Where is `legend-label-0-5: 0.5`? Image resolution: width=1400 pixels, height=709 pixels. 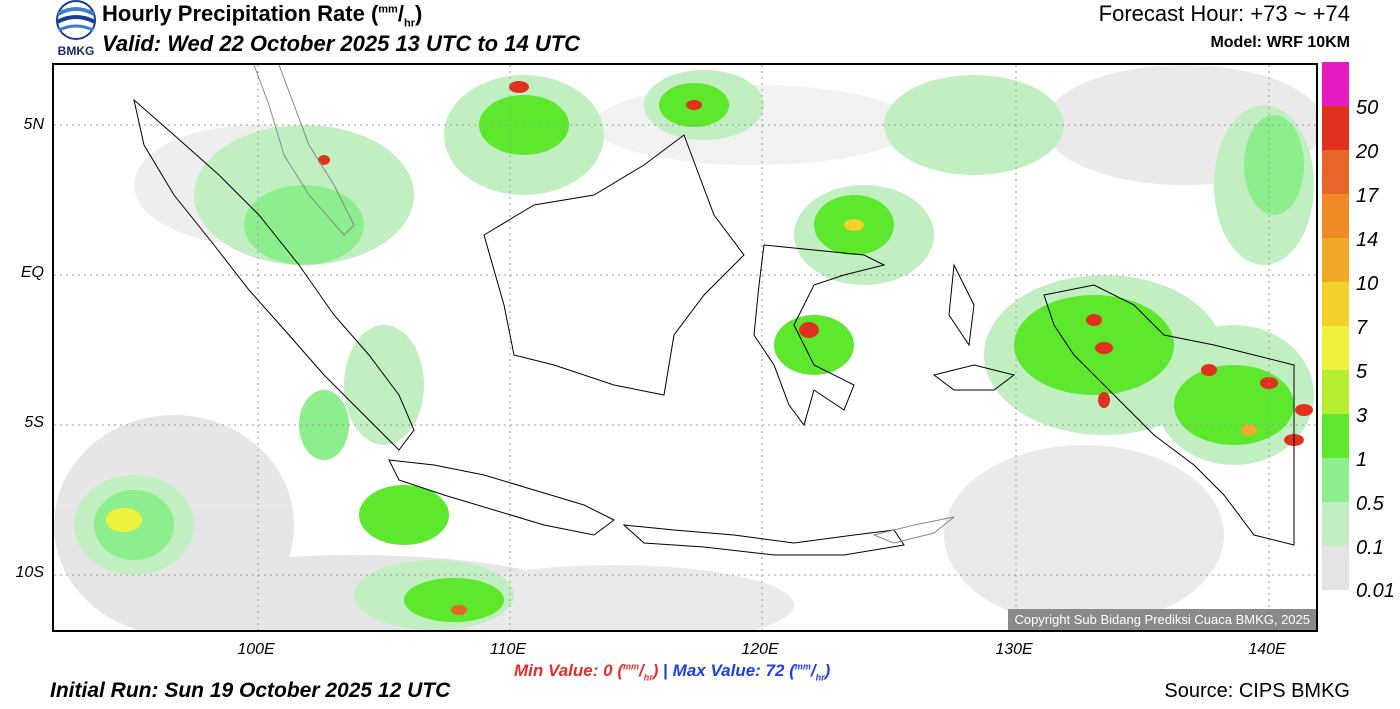 legend-label-0-5: 0.5 is located at coordinates (1370, 504).